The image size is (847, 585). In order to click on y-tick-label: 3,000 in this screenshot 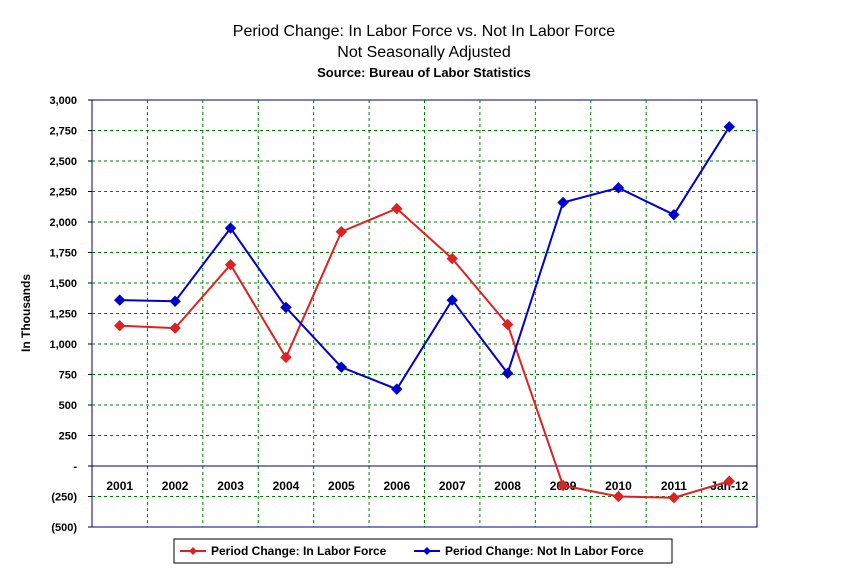, I will do `click(63, 101)`.